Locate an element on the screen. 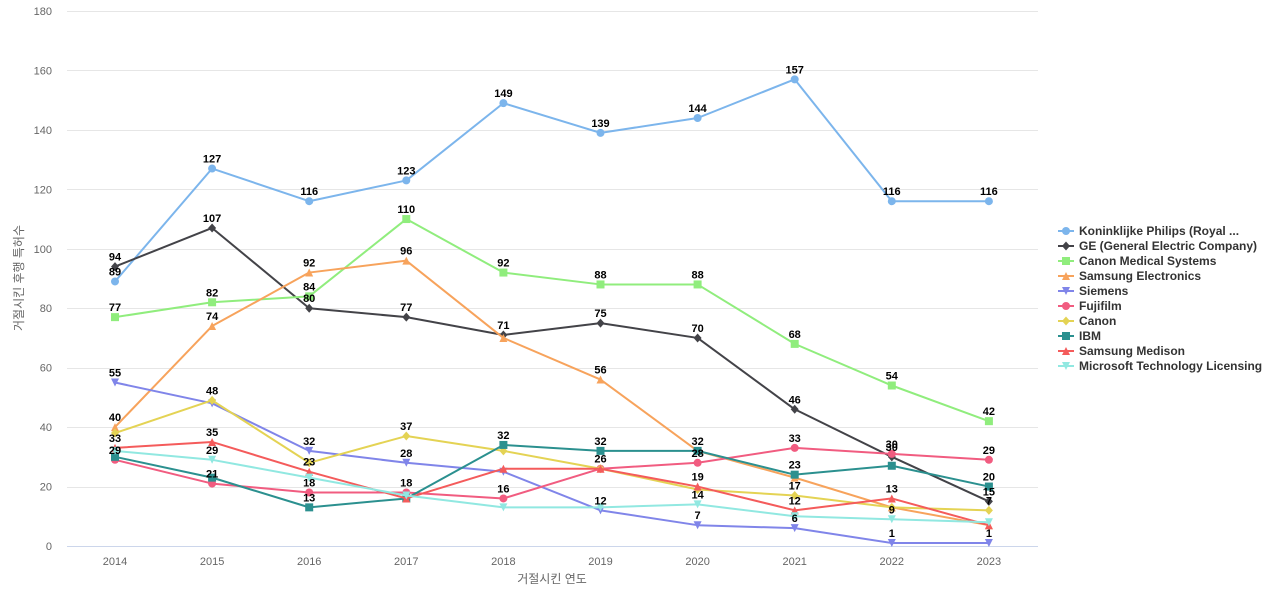  data-label: 88 is located at coordinates (600, 275).